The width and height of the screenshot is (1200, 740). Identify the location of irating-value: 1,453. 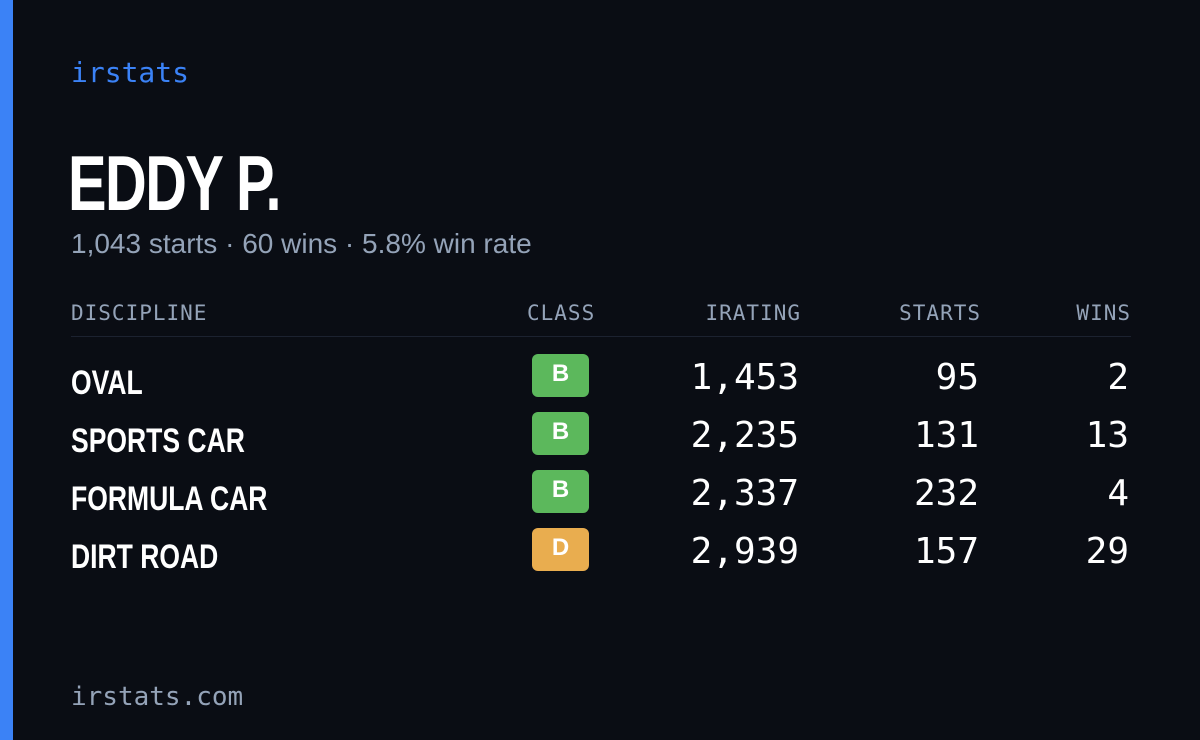
(744, 377).